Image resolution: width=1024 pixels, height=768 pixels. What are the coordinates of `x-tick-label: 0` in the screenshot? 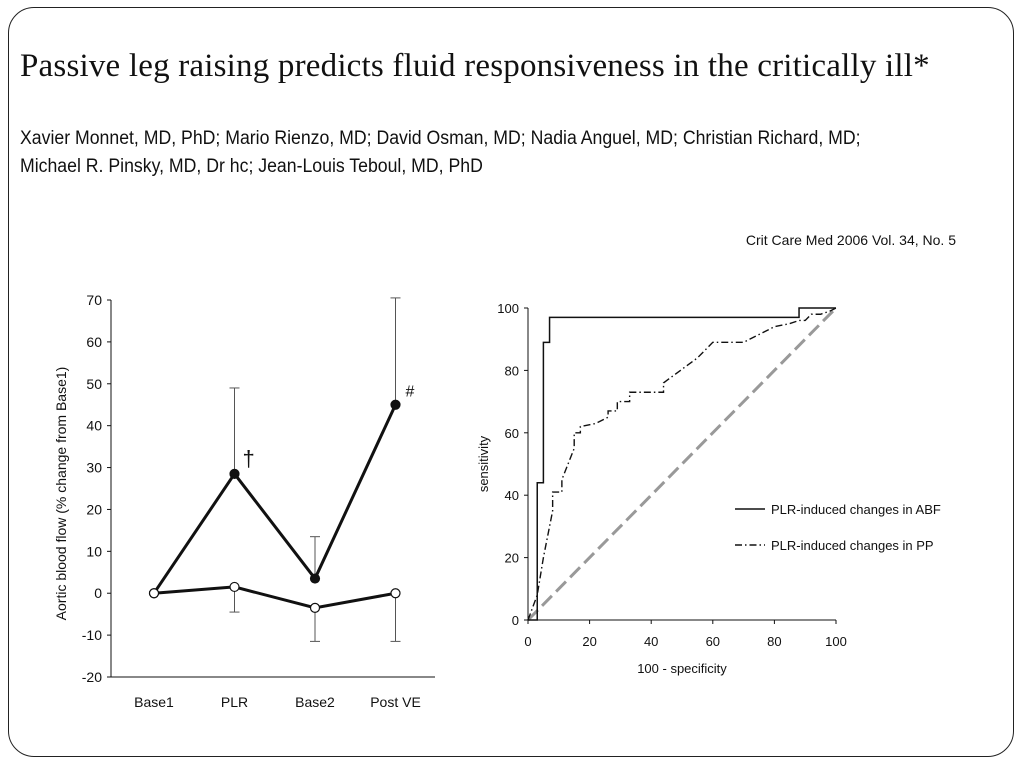 It's located at (527, 641).